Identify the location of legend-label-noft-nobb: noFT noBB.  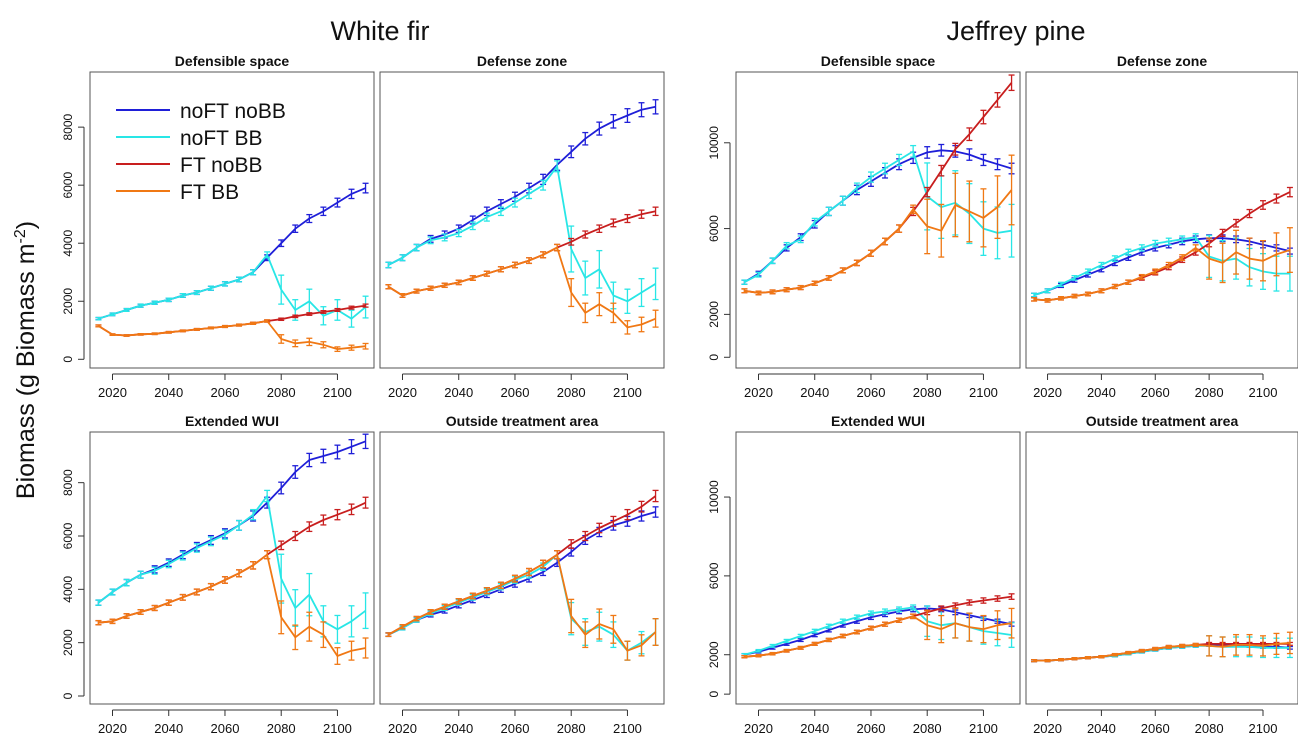
(233, 111).